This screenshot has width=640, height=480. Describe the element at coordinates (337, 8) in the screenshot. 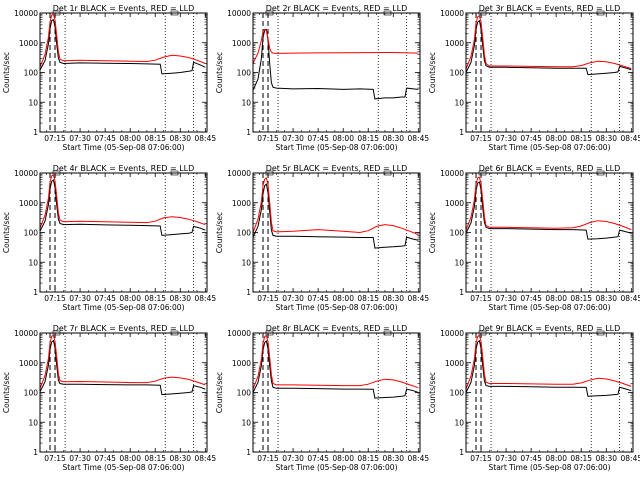

I see `chart-title: Det 2r BLACK = Events, RED = LLD` at that location.